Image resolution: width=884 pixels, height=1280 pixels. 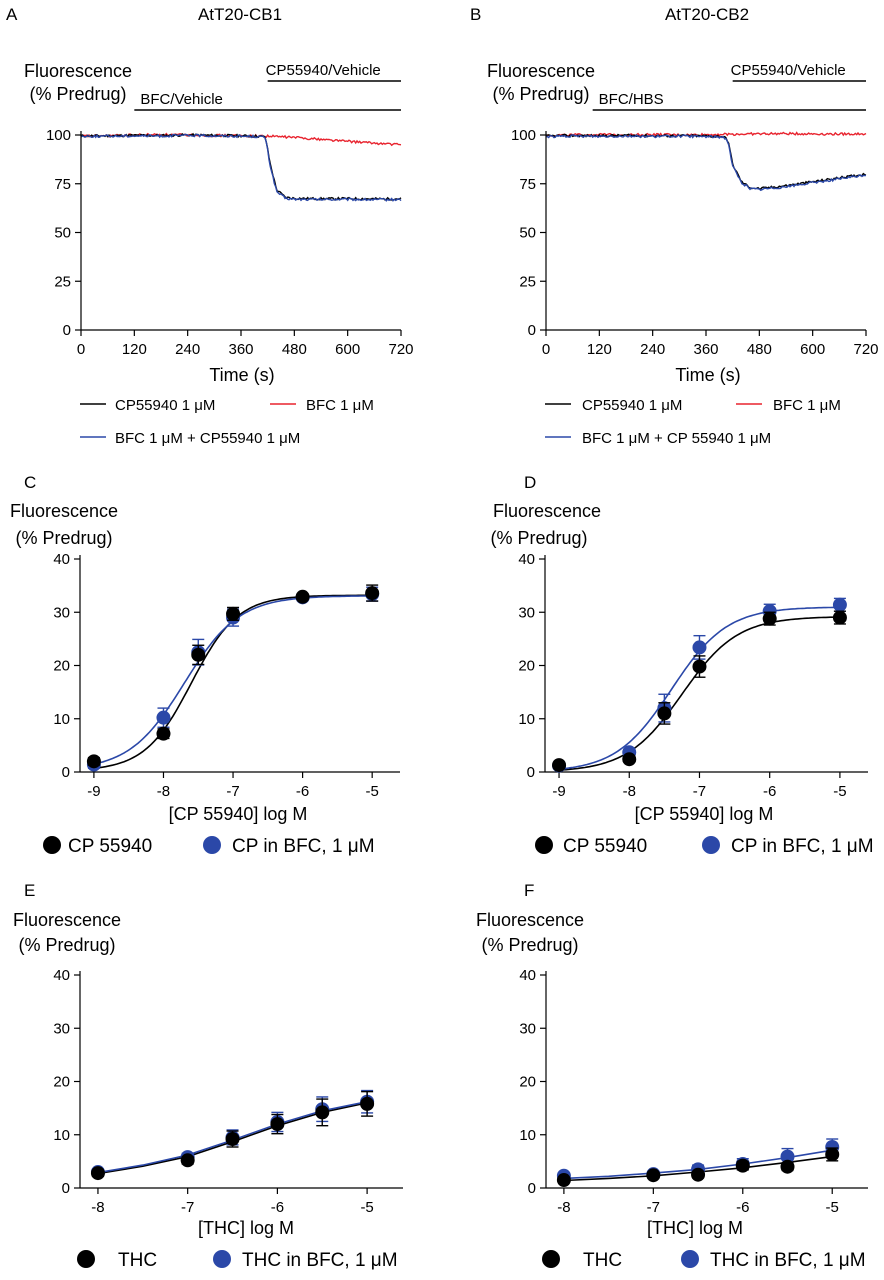 What do you see at coordinates (527, 281) in the screenshot?
I see `y-tick-label: 25` at bounding box center [527, 281].